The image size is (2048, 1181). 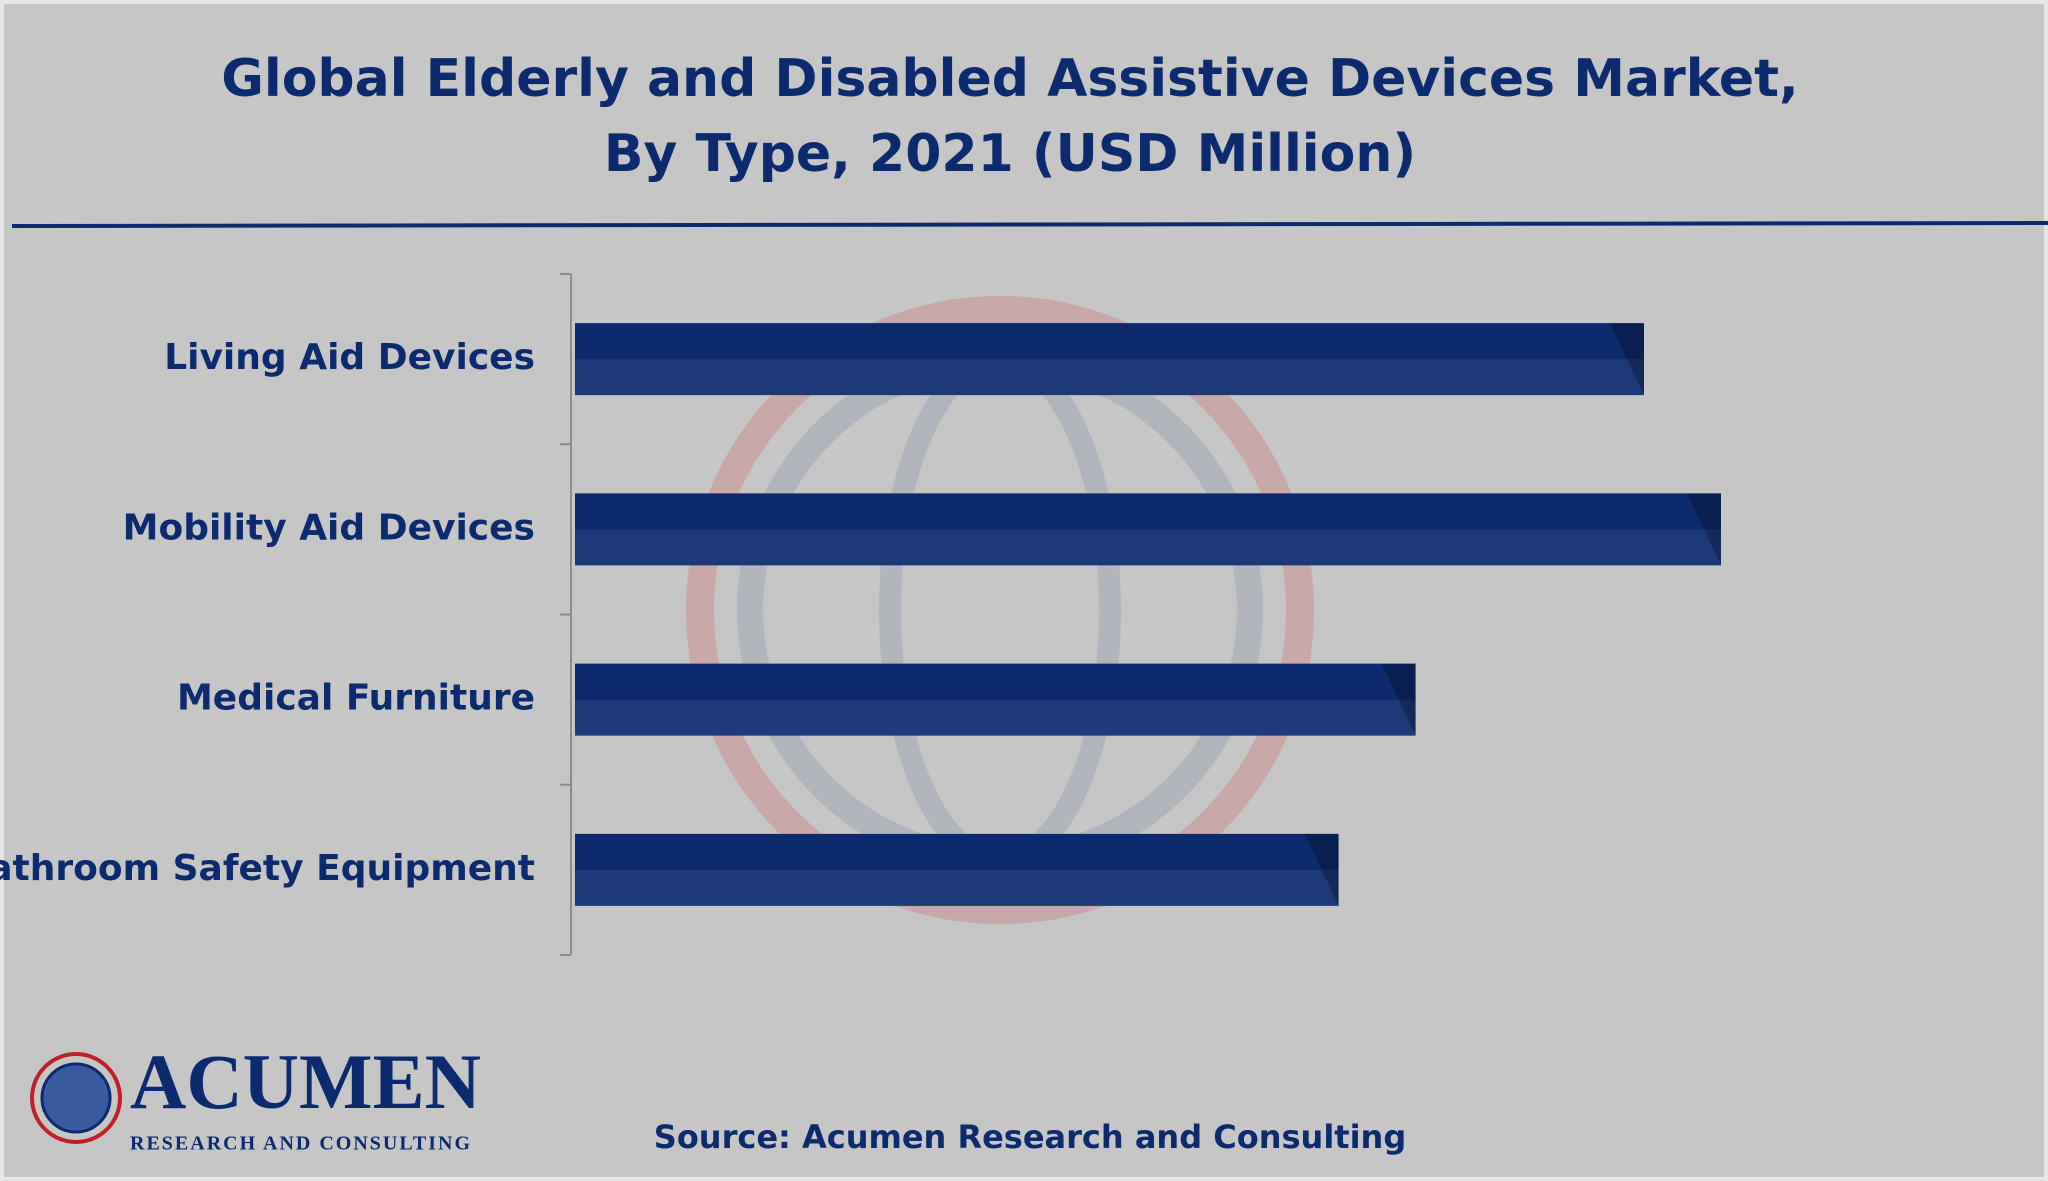 I want to click on logo-tagline: RESEARCH AND CONSULTING, so click(x=301, y=1144).